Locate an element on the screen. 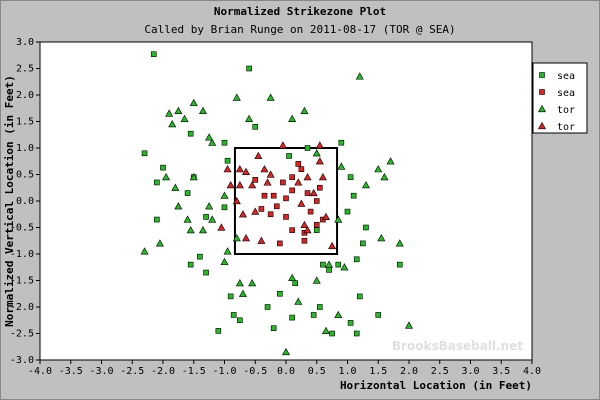 The image size is (600, 400). x-tick-label: -4.0 is located at coordinates (40, 371).